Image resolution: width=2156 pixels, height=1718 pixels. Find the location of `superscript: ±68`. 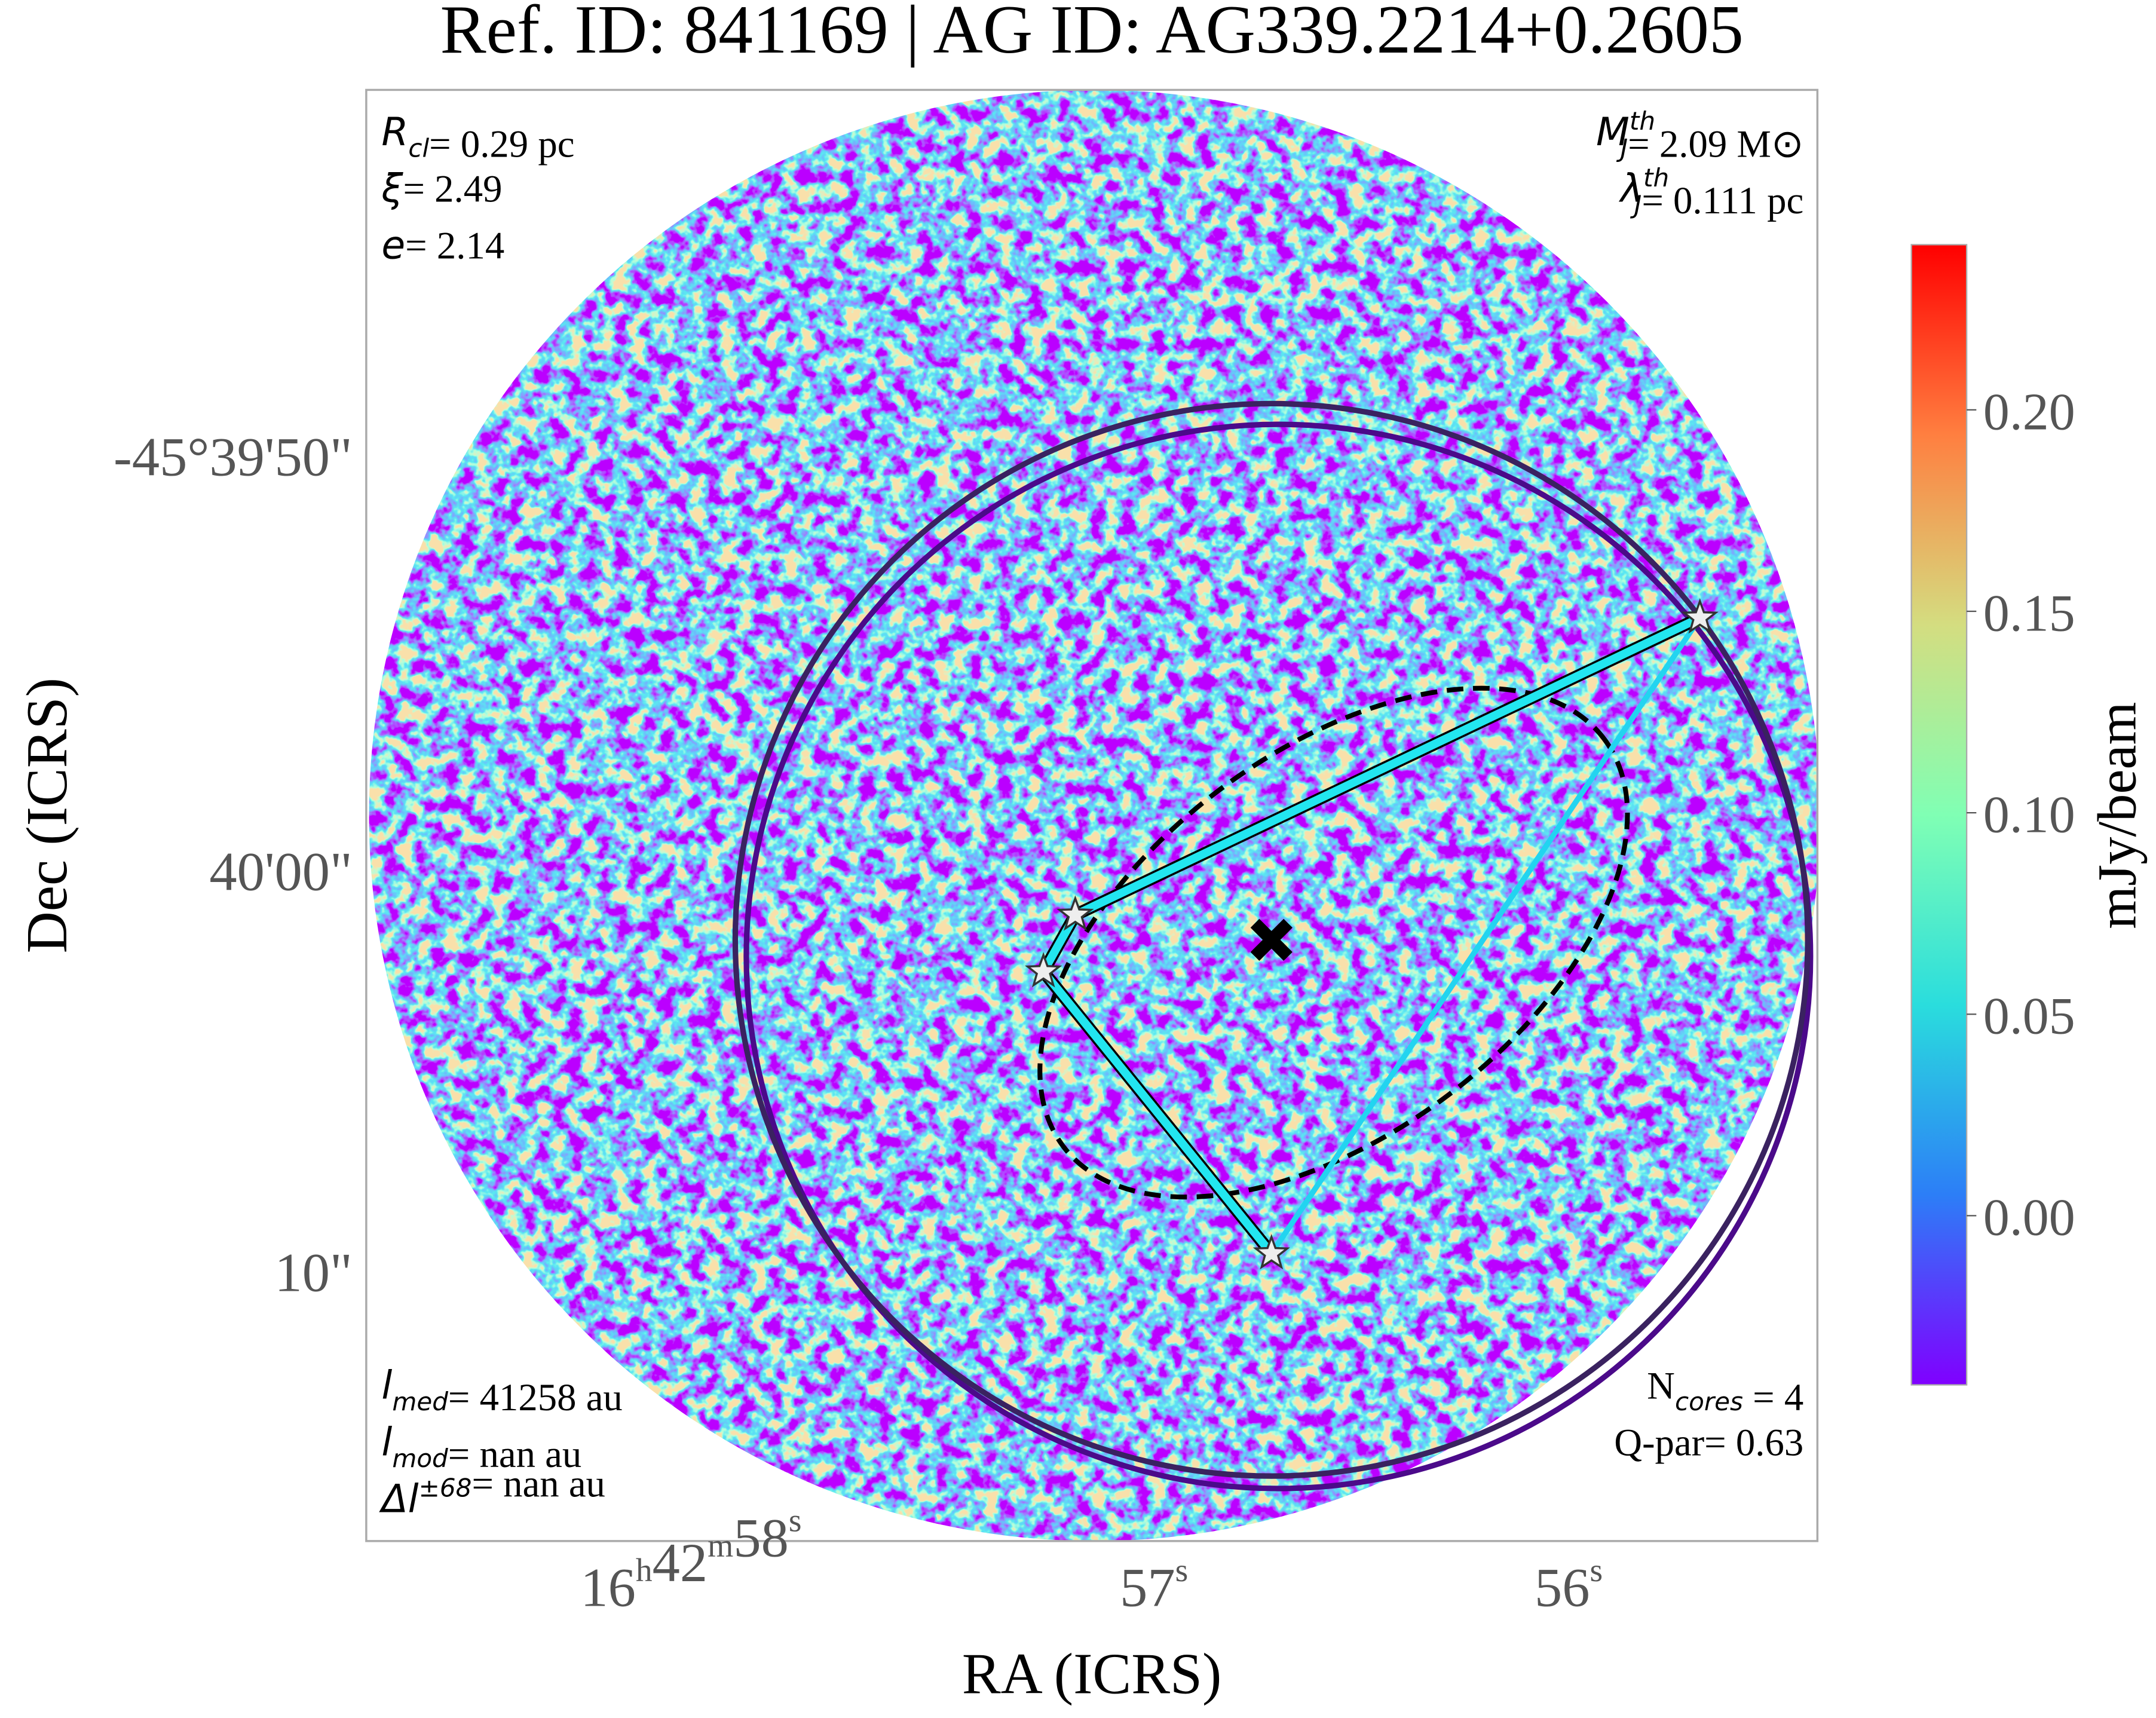

superscript: ±68 is located at coordinates (445, 1487).